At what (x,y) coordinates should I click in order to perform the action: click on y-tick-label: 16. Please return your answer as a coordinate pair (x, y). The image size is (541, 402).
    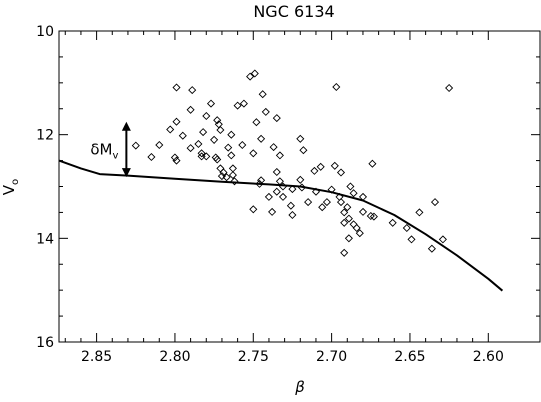
    Looking at the image, I should click on (45, 343).